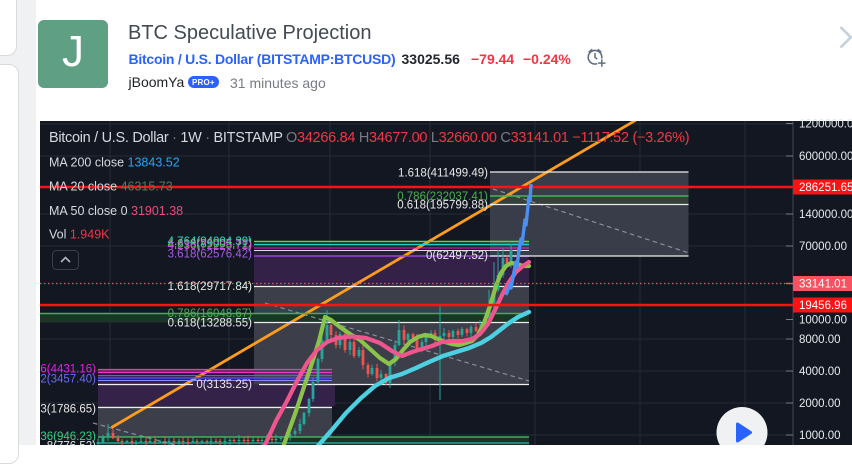 The width and height of the screenshot is (852, 464). Describe the element at coordinates (825, 188) in the screenshot. I see `svg-text: 286251.65` at that location.